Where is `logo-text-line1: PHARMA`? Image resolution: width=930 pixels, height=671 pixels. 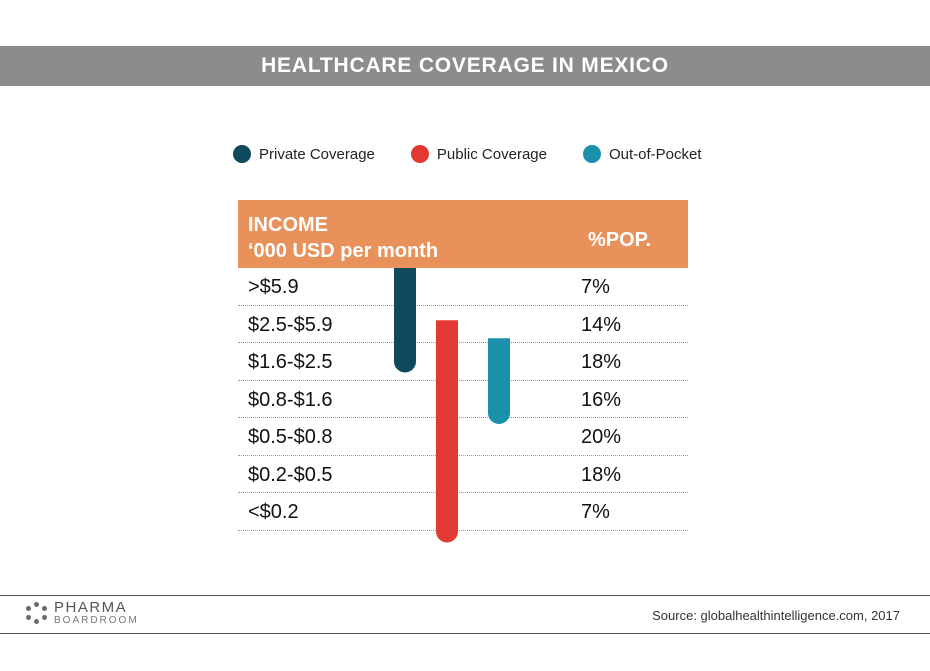
logo-text-line1: PHARMA is located at coordinates (91, 607).